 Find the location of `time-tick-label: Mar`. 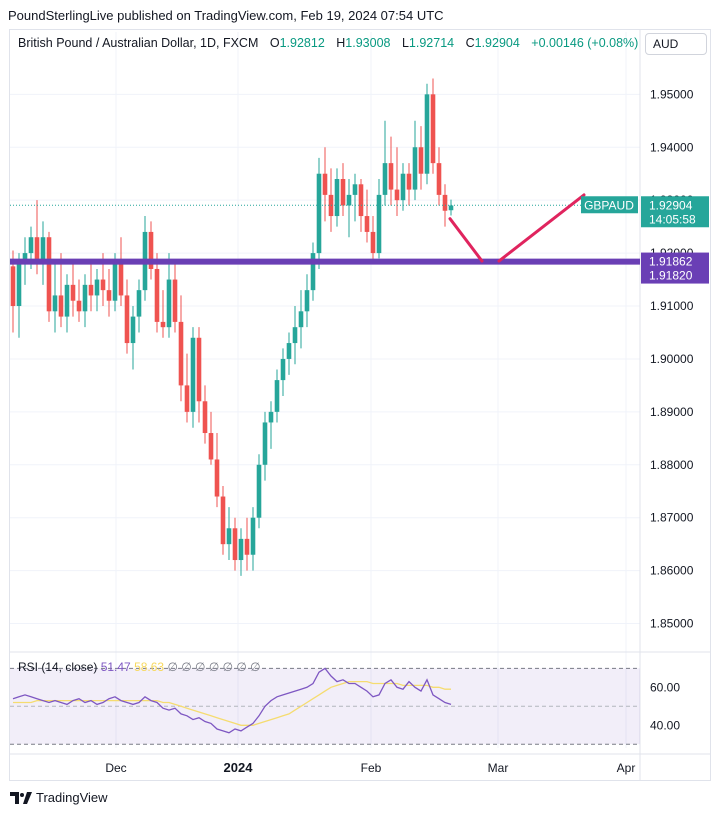

time-tick-label: Mar is located at coordinates (498, 768).